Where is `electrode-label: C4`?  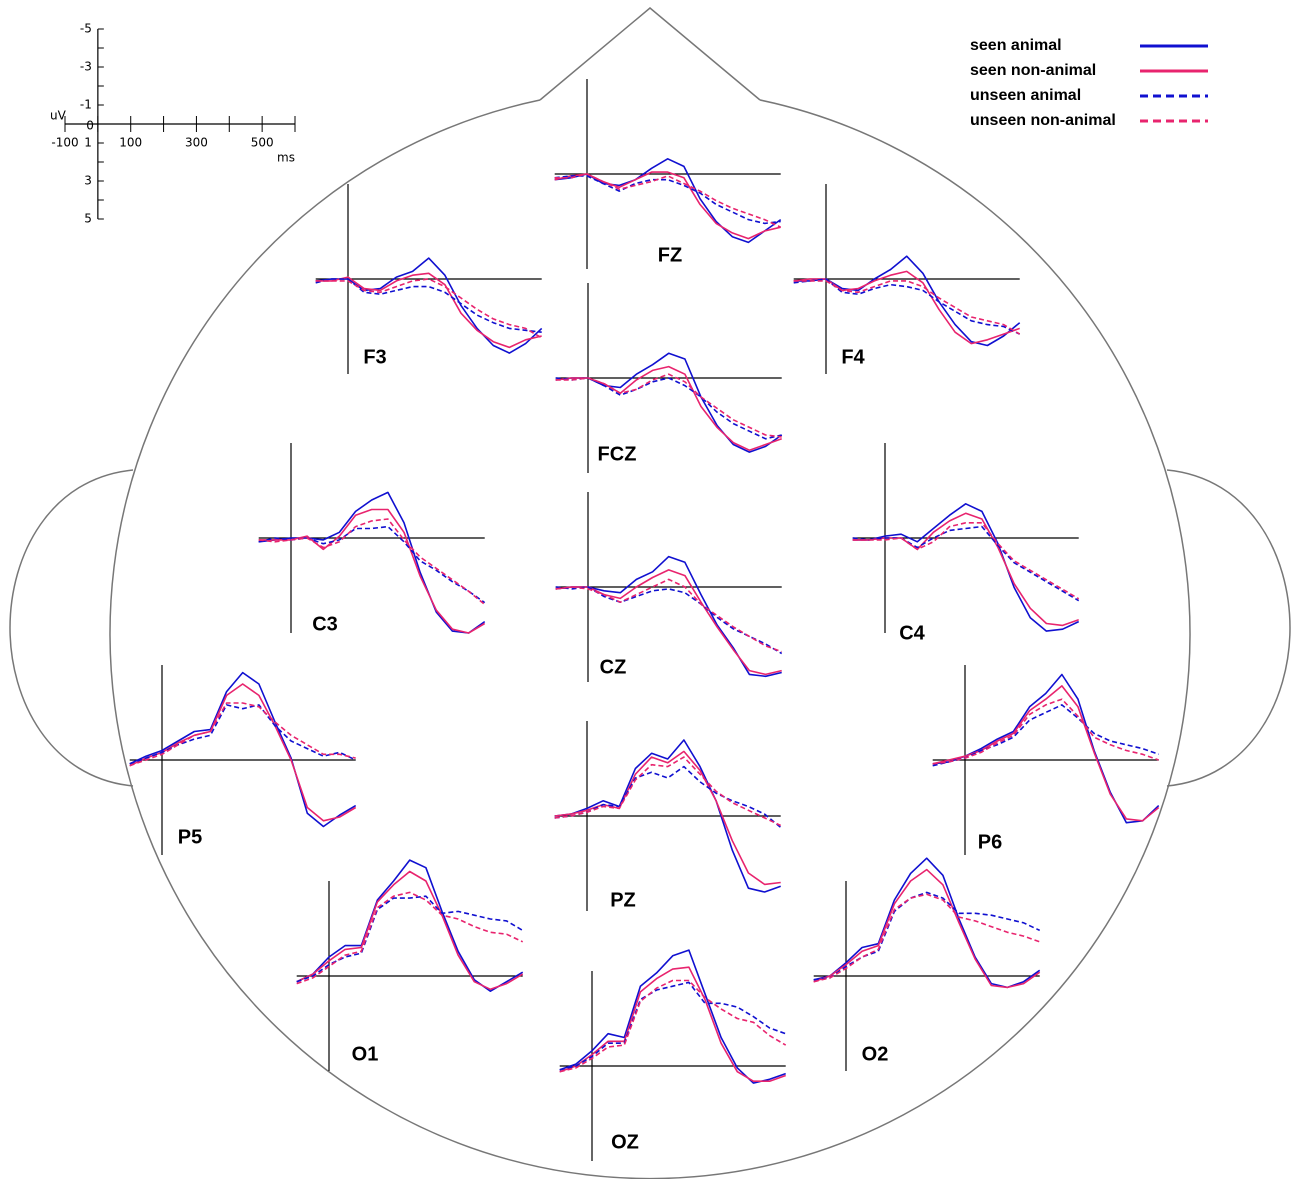
electrode-label: C4 is located at coordinates (912, 633).